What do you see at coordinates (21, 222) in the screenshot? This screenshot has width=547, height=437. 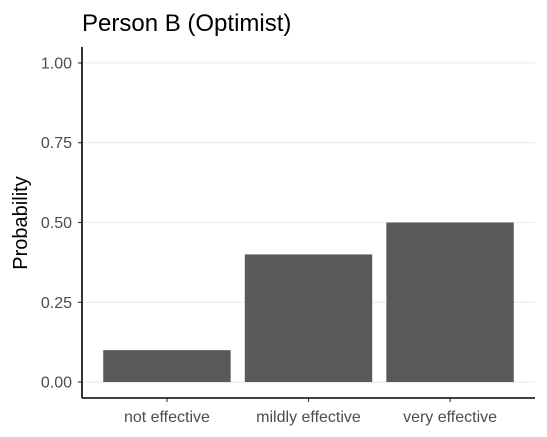 I see `y-axis-title: Probability` at bounding box center [21, 222].